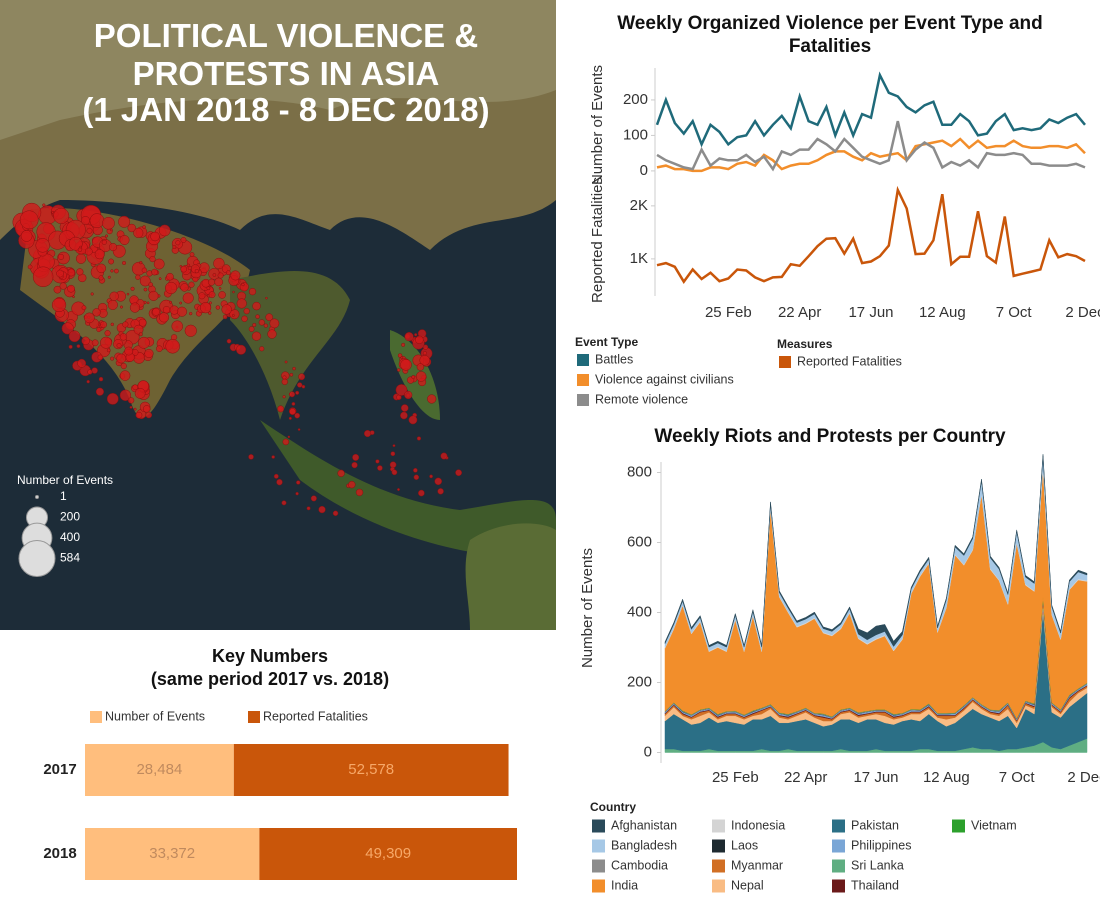  I want to click on legend-label: Battles, so click(614, 359).